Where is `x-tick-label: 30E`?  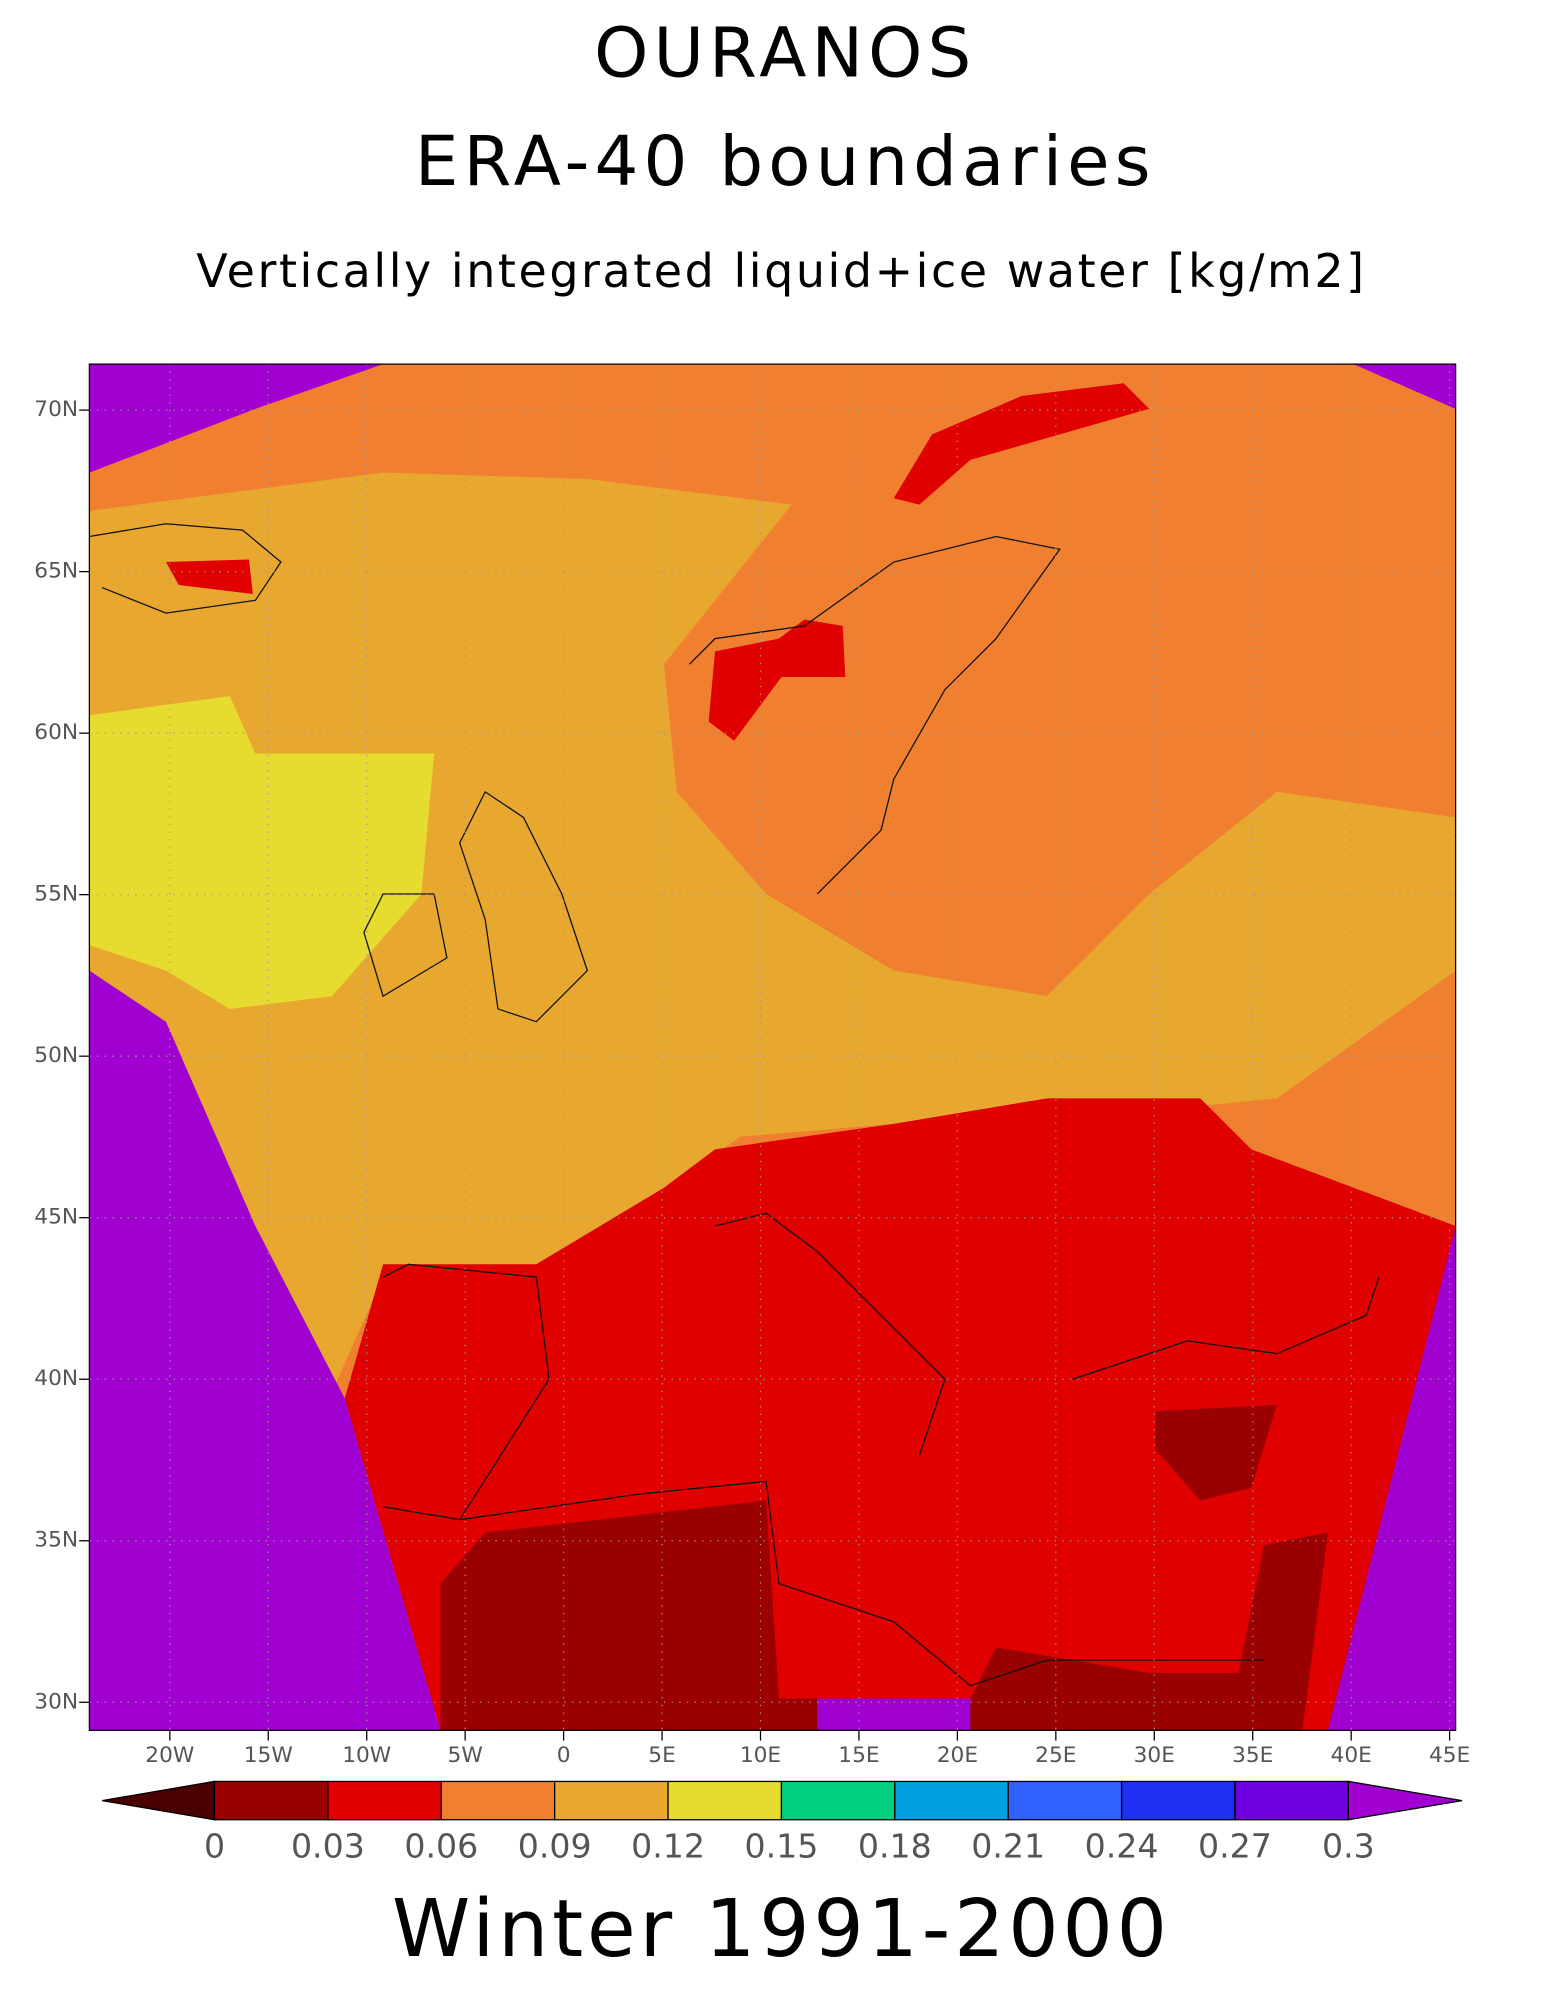
x-tick-label: 30E is located at coordinates (1154, 1755).